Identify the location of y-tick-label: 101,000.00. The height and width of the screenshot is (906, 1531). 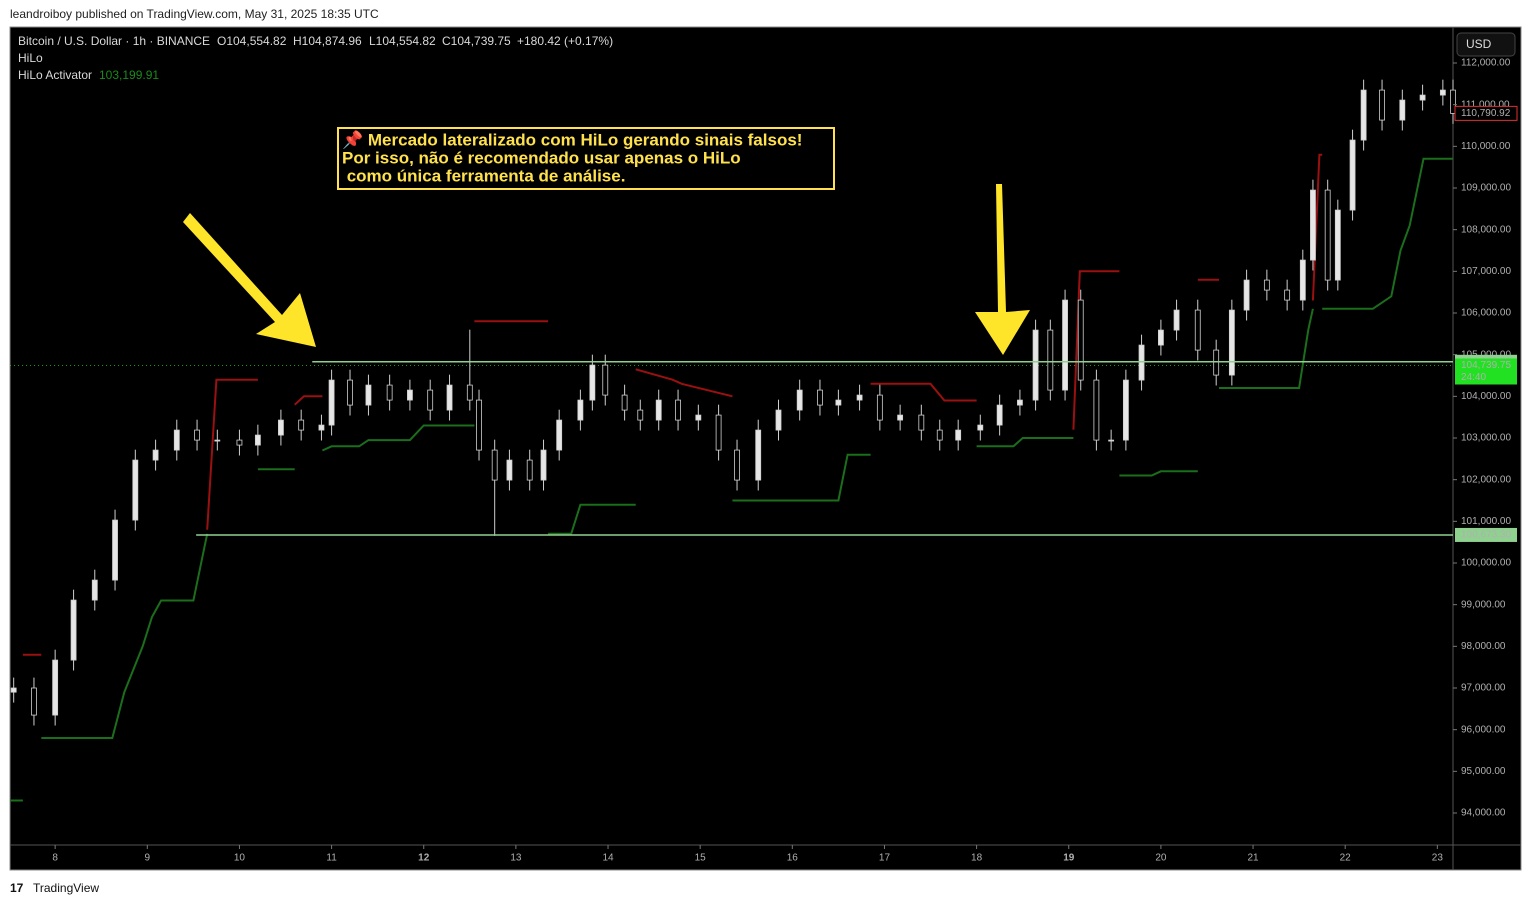
(1486, 521).